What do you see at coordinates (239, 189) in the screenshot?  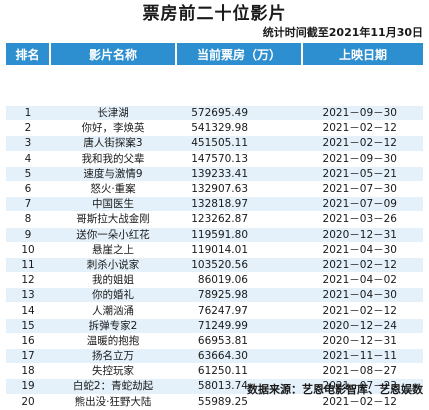 I see `box-office-cell: 132907.63` at bounding box center [239, 189].